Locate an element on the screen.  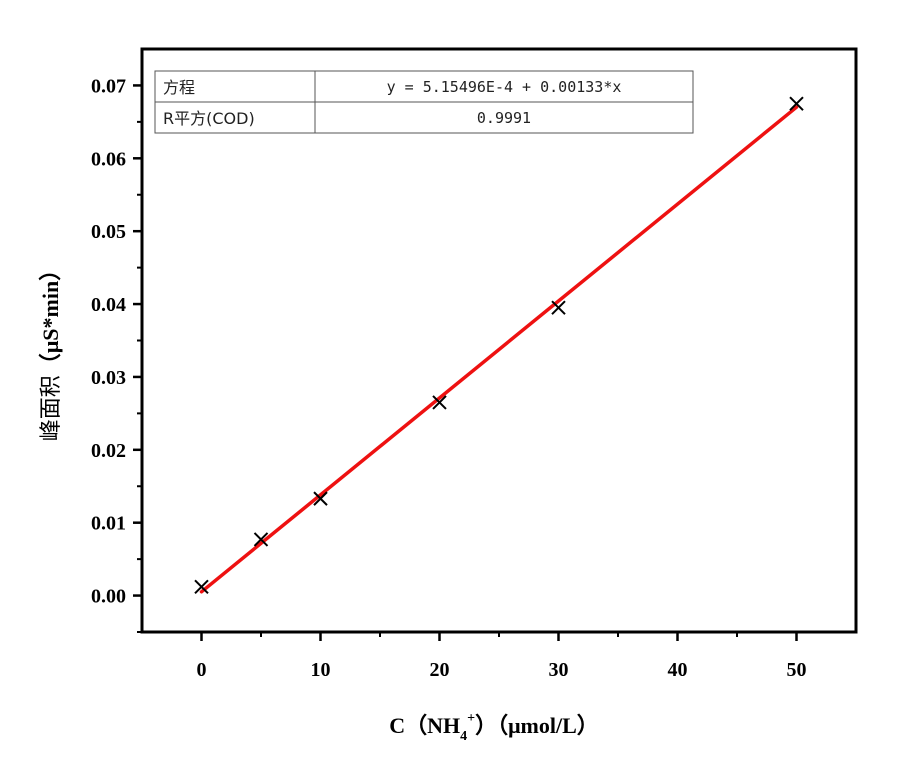
svg-text: C（NH4+）（μmol/L） is located at coordinates (494, 727).